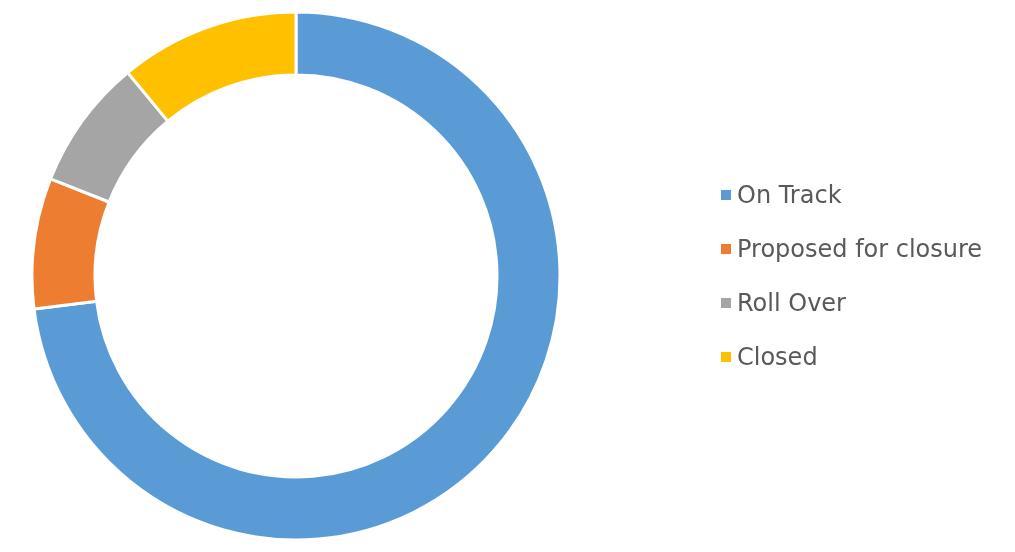 The width and height of the screenshot is (1015, 552). Describe the element at coordinates (792, 303) in the screenshot. I see `legend-label: Roll Over` at that location.